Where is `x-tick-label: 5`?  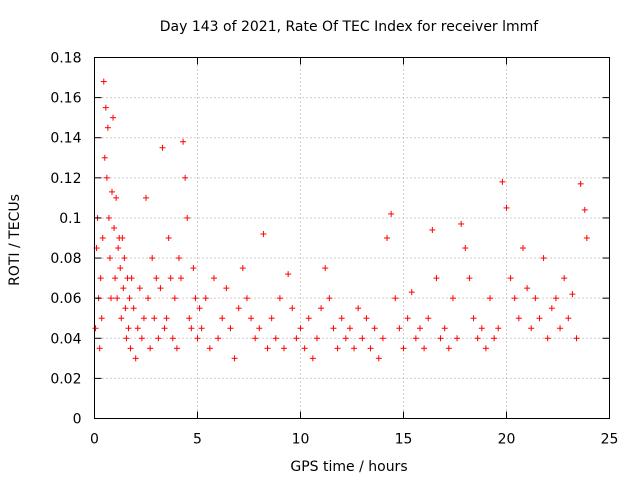 x-tick-label: 5 is located at coordinates (197, 440).